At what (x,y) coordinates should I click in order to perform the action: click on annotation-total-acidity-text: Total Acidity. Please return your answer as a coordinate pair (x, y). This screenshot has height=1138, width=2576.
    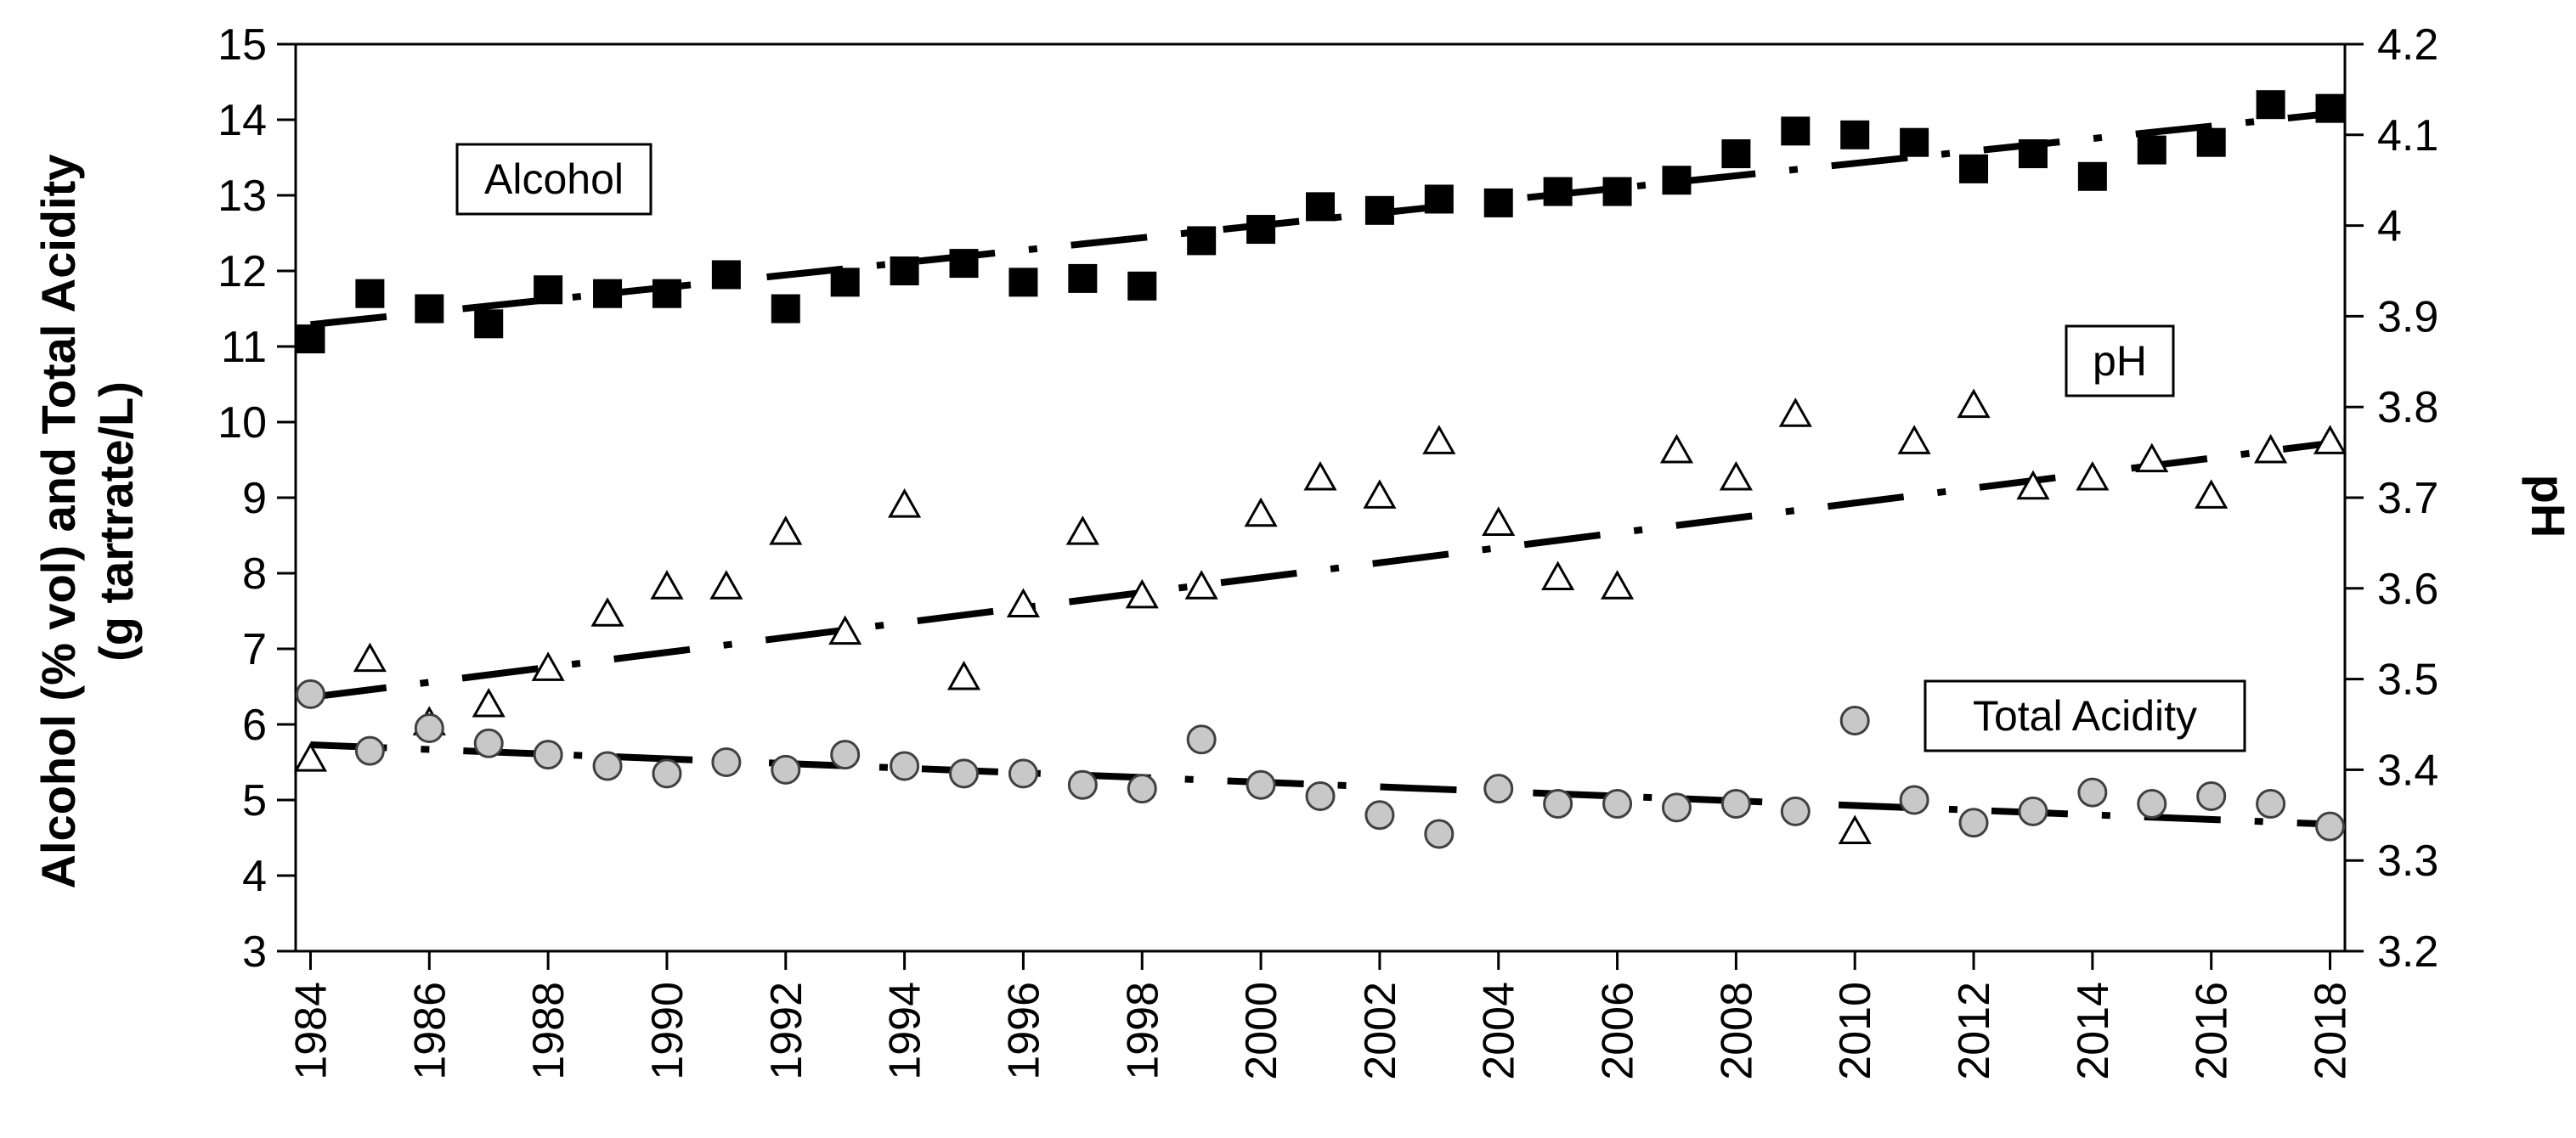
    Looking at the image, I should click on (2085, 716).